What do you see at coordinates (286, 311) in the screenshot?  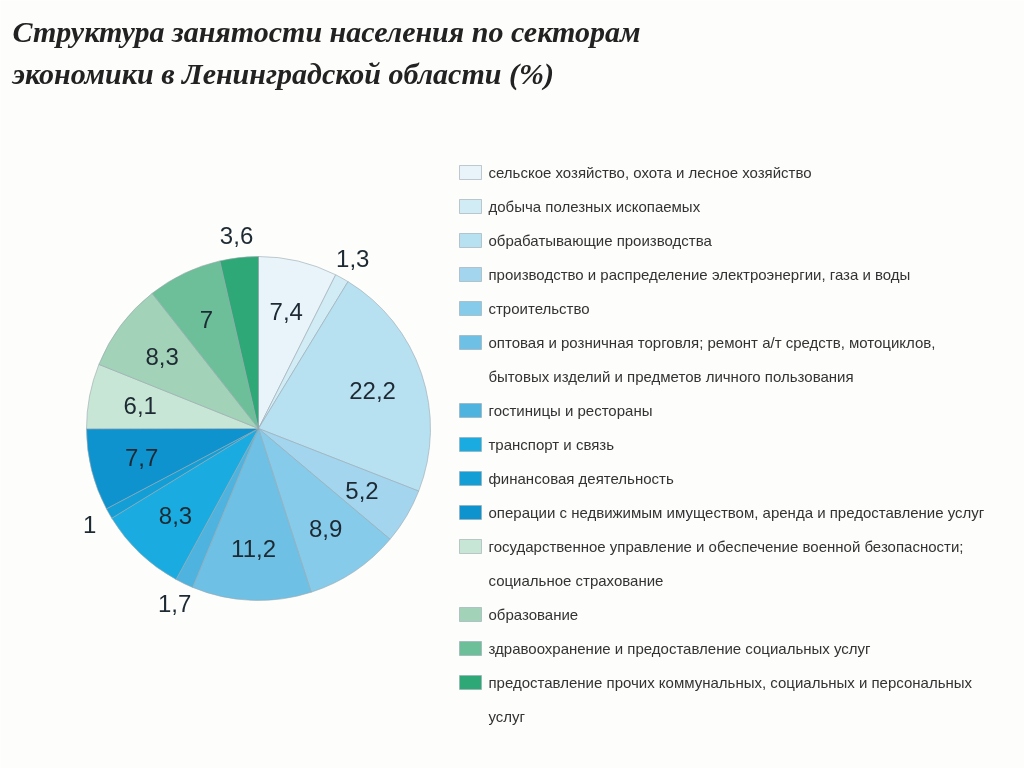 I see `data-label: 7,4` at bounding box center [286, 311].